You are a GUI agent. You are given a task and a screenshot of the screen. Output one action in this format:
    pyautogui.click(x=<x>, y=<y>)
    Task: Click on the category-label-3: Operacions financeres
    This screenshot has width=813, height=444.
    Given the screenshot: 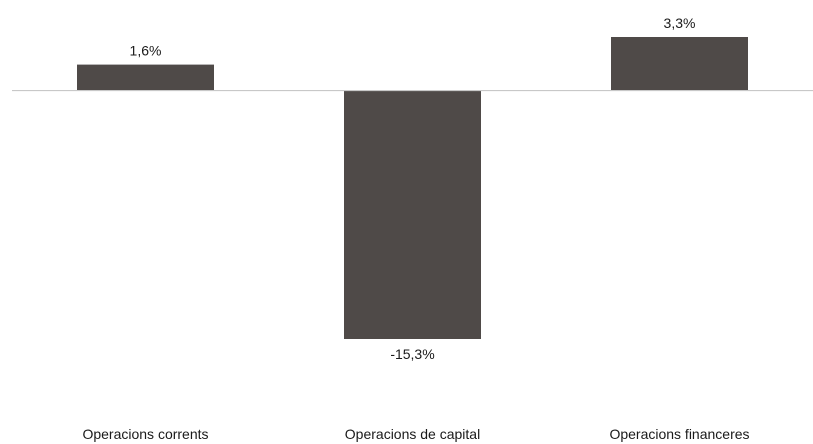 What is the action you would take?
    pyautogui.click(x=679, y=434)
    